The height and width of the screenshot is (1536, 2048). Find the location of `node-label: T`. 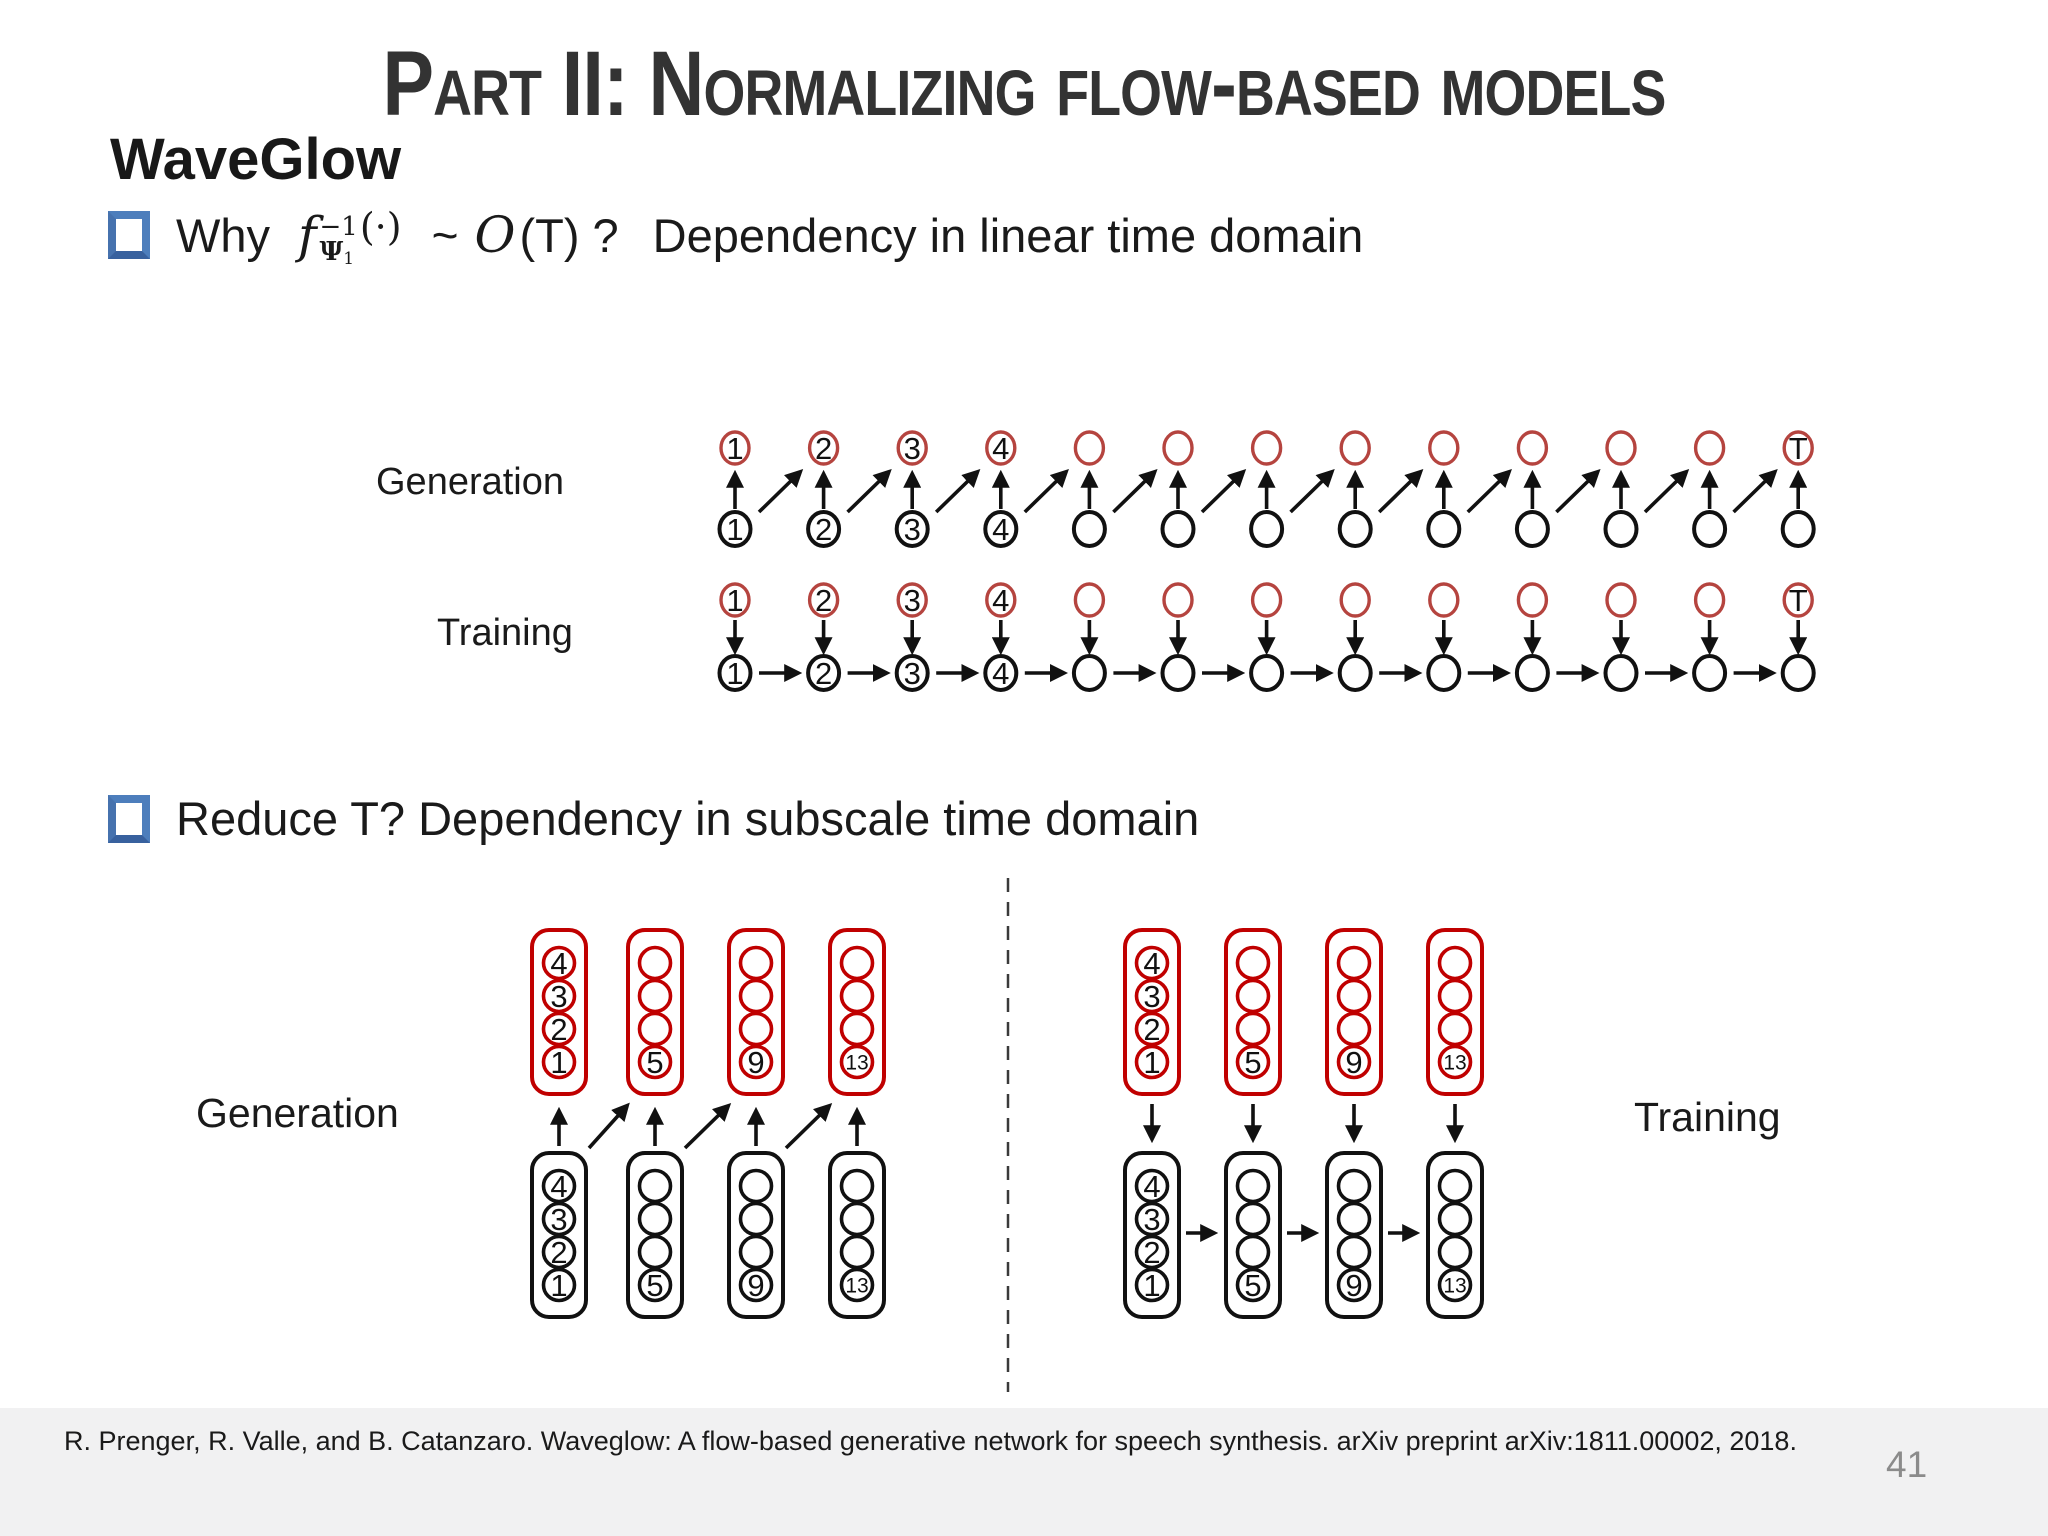

node-label: T is located at coordinates (1798, 600).